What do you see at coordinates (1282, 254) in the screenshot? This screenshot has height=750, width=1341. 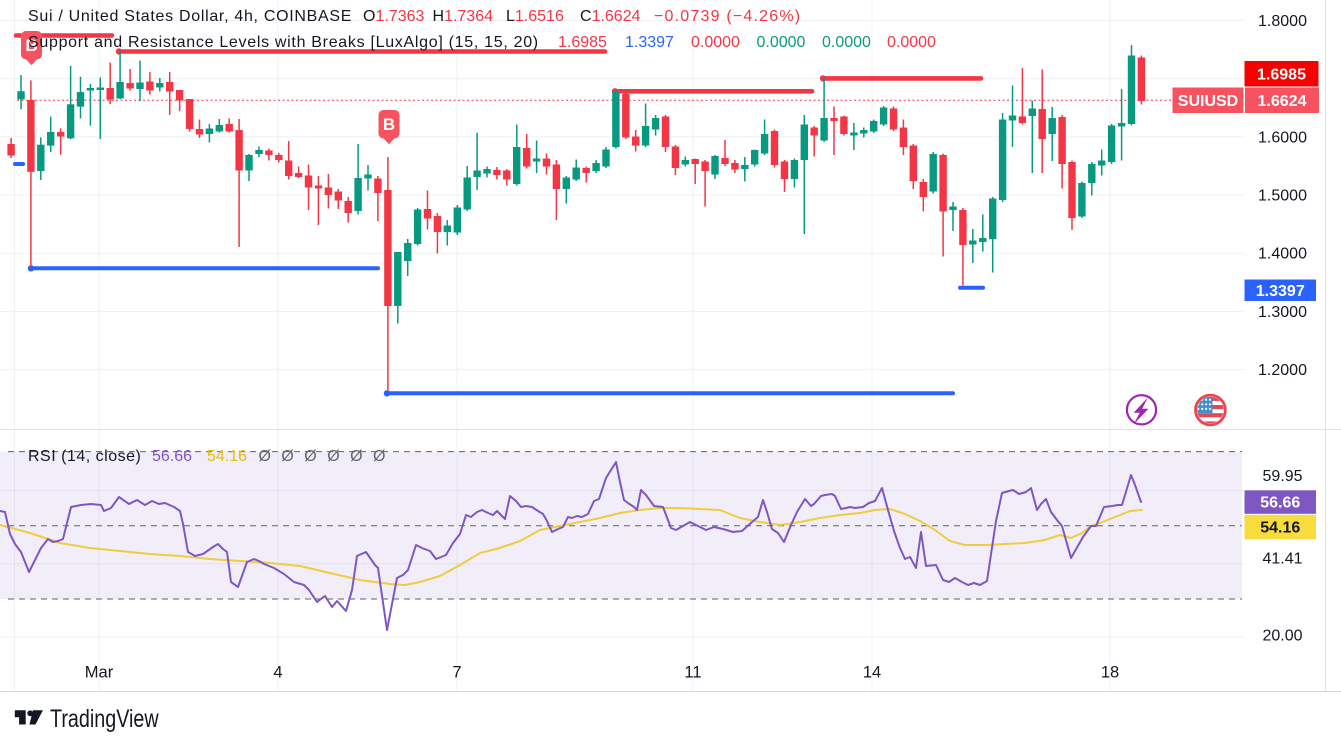 I see `svg-text: 1.4000` at bounding box center [1282, 254].